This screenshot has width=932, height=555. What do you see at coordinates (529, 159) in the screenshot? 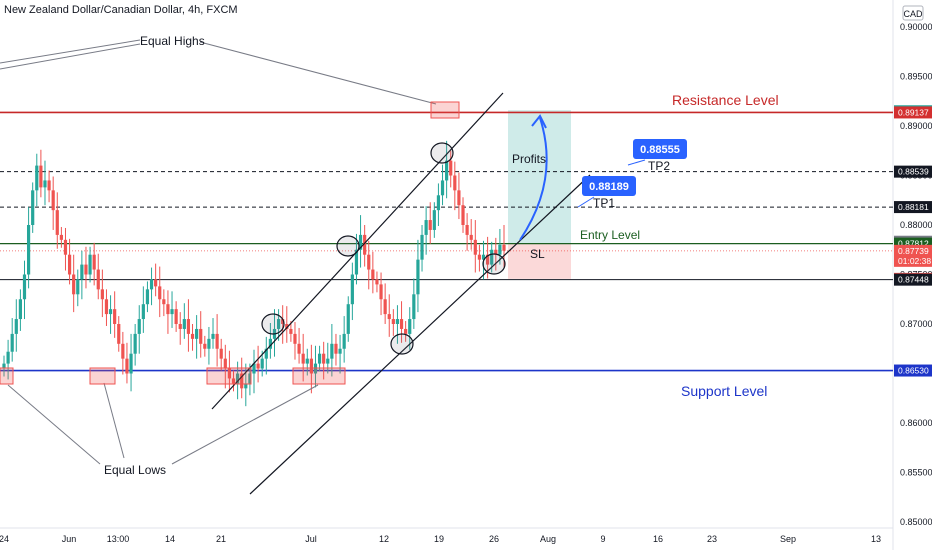
I see `profits-label: Profits` at bounding box center [529, 159].